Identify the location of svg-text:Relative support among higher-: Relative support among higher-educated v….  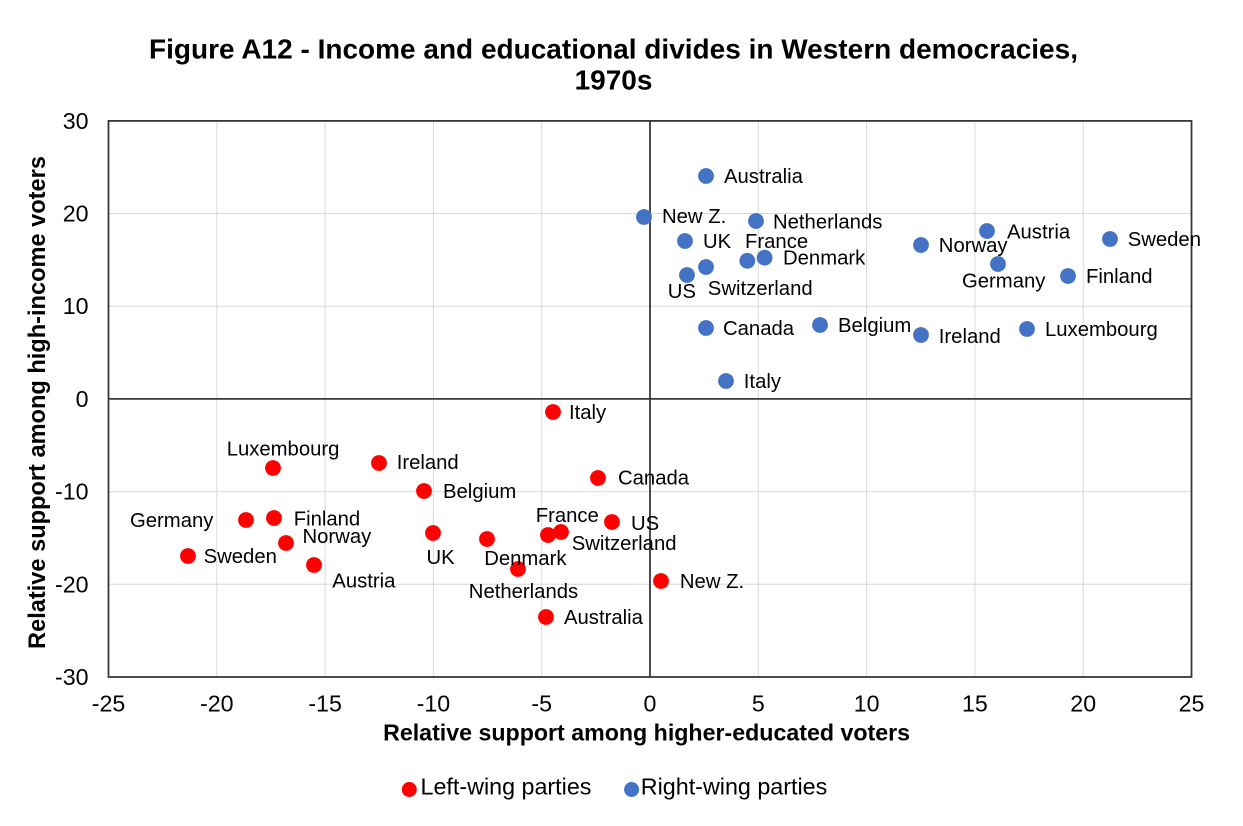
(646, 733).